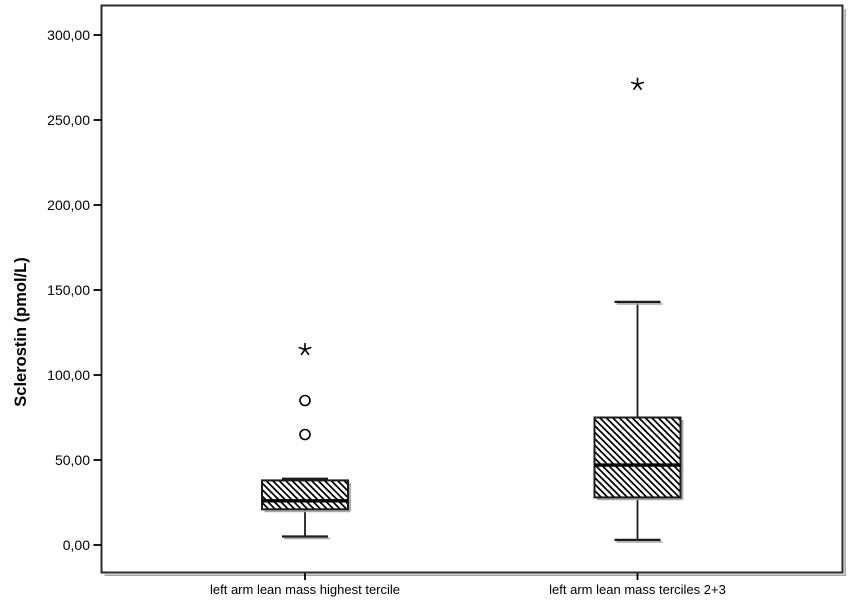 The width and height of the screenshot is (850, 608). I want to click on y-tick-label: 0,00, so click(76, 545).